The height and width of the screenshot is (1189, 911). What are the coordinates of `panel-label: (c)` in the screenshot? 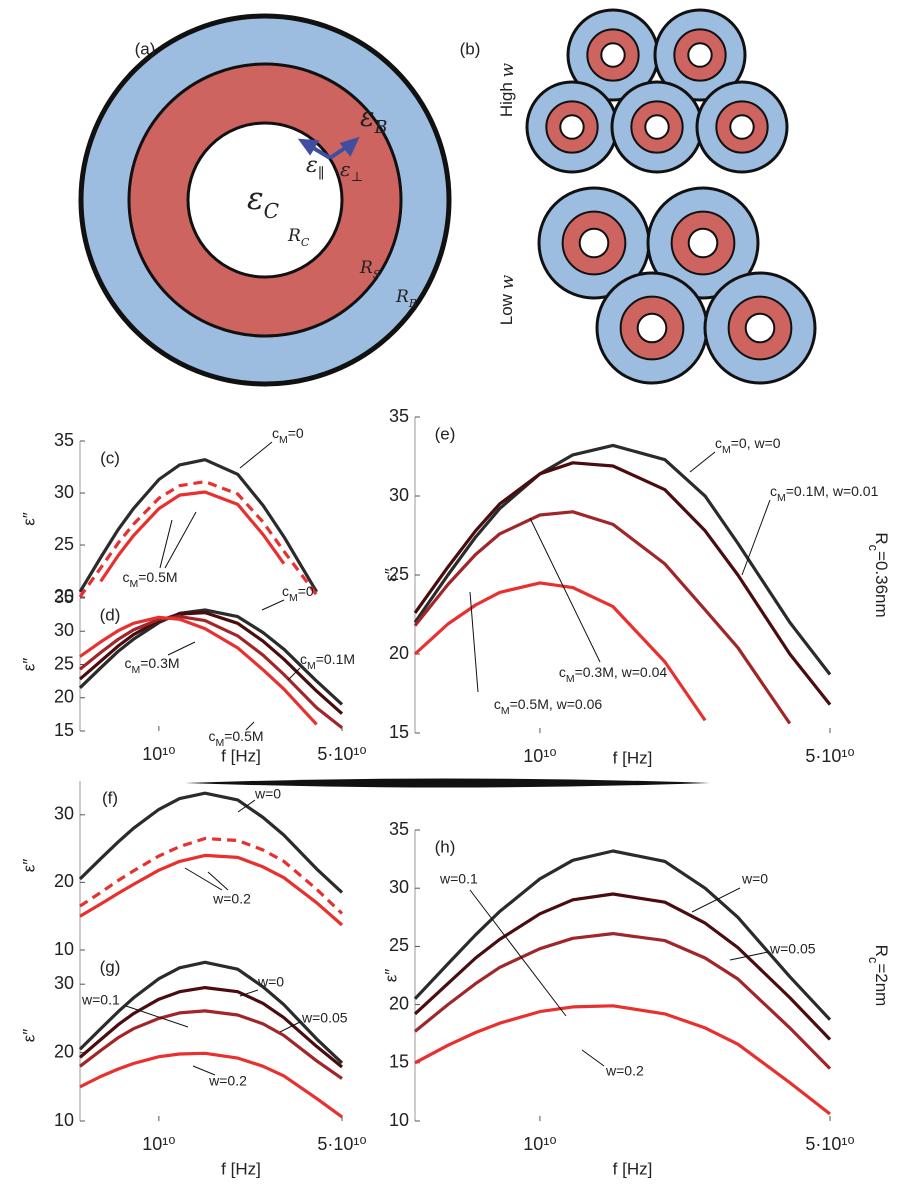 It's located at (110, 457).